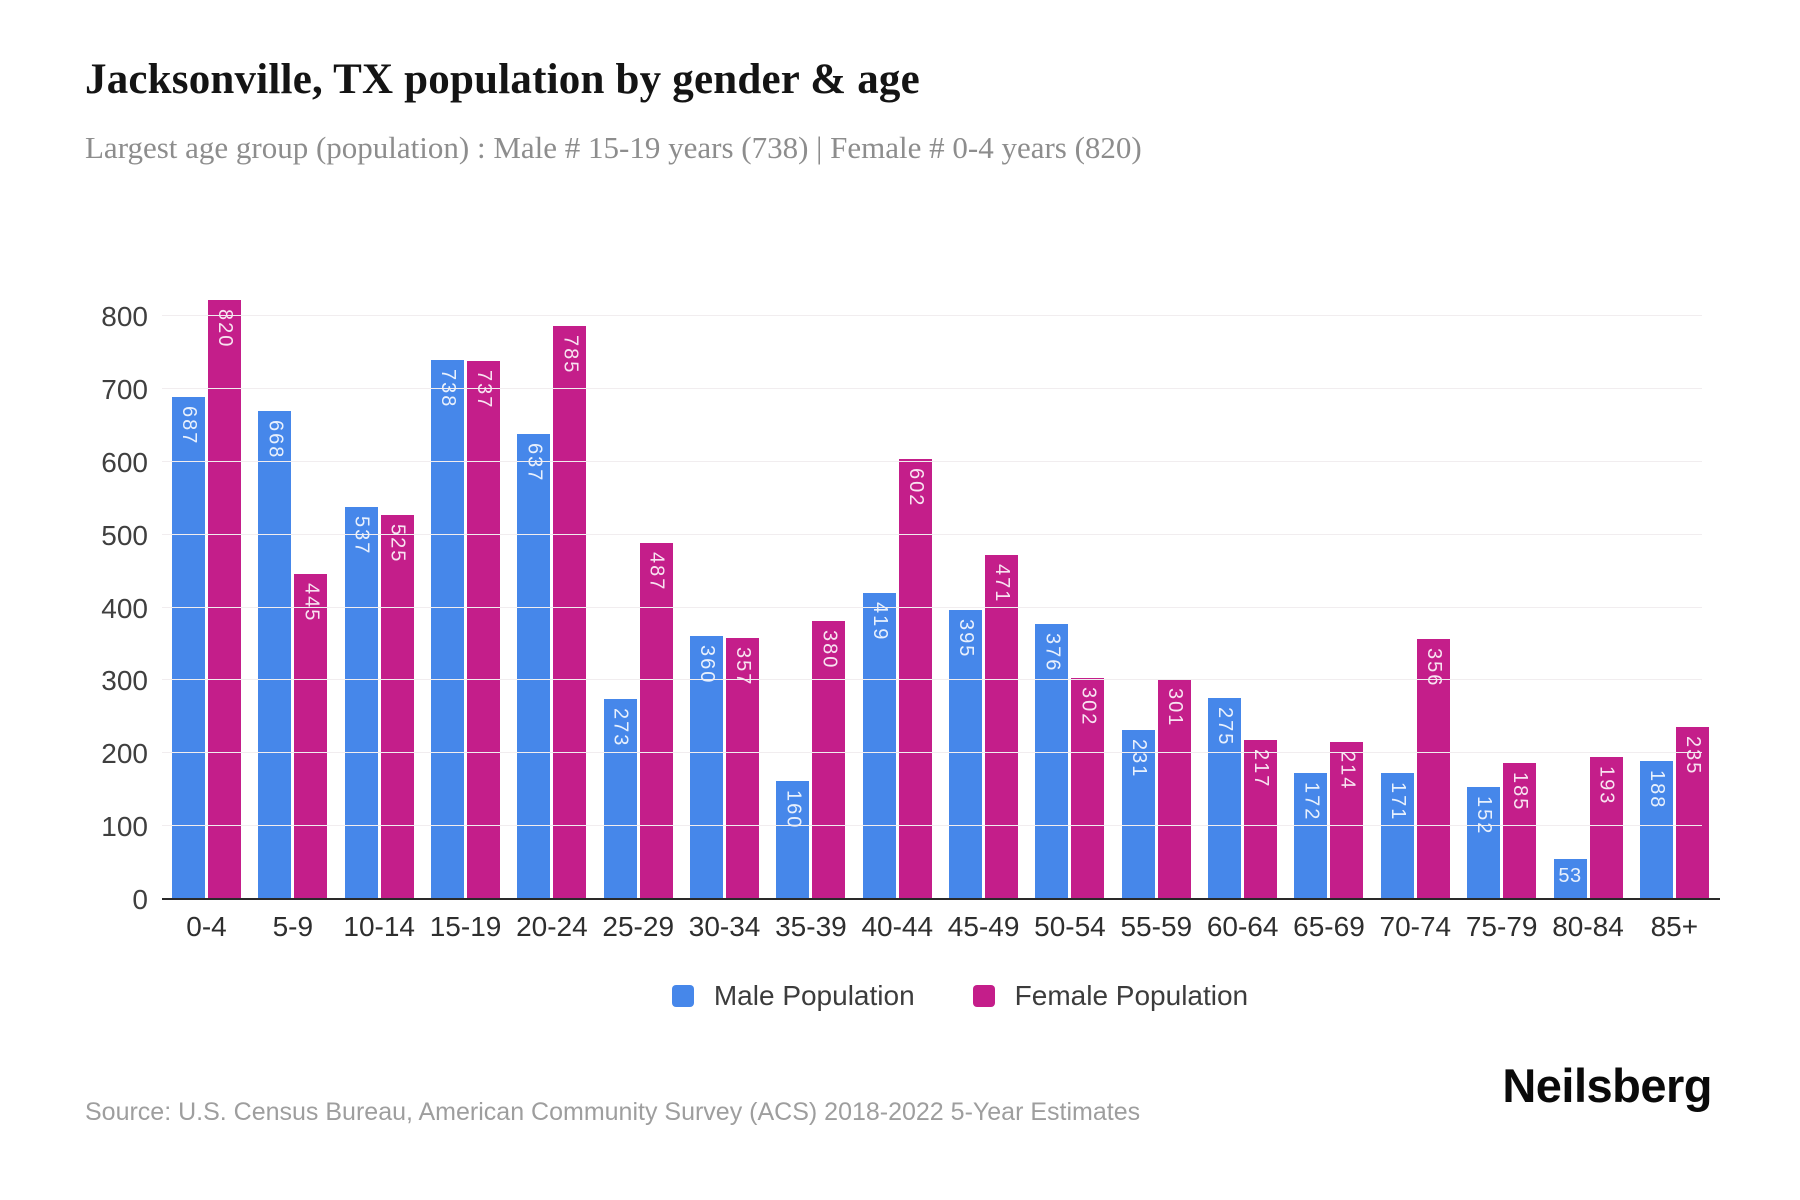 The height and width of the screenshot is (1200, 1800). Describe the element at coordinates (811, 617) in the screenshot. I see `bar-group-35-39: 160 380 35-39` at that location.